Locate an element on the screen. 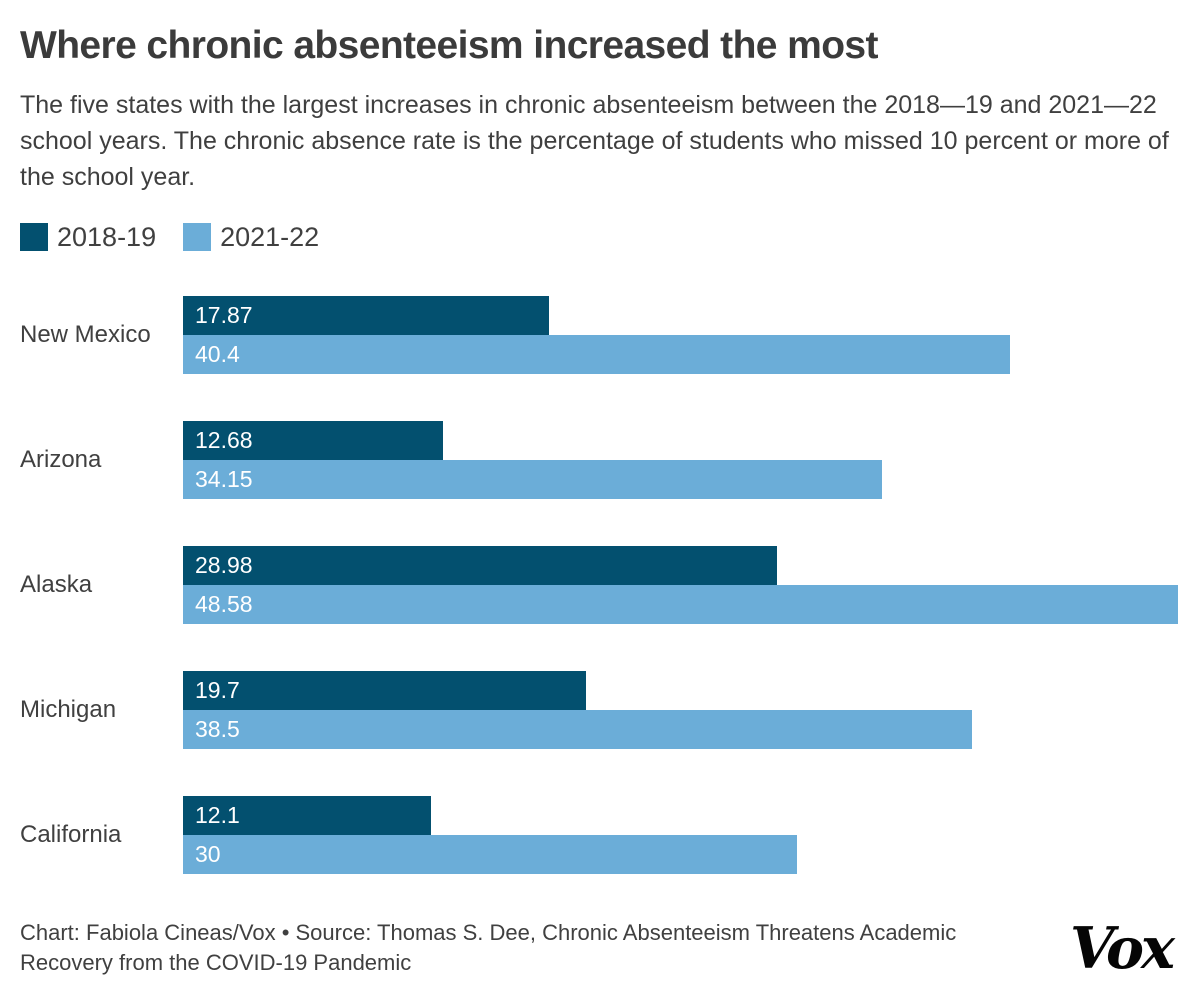 The image size is (1200, 1006). bar-group: California 12.1 30 is located at coordinates (599, 834).